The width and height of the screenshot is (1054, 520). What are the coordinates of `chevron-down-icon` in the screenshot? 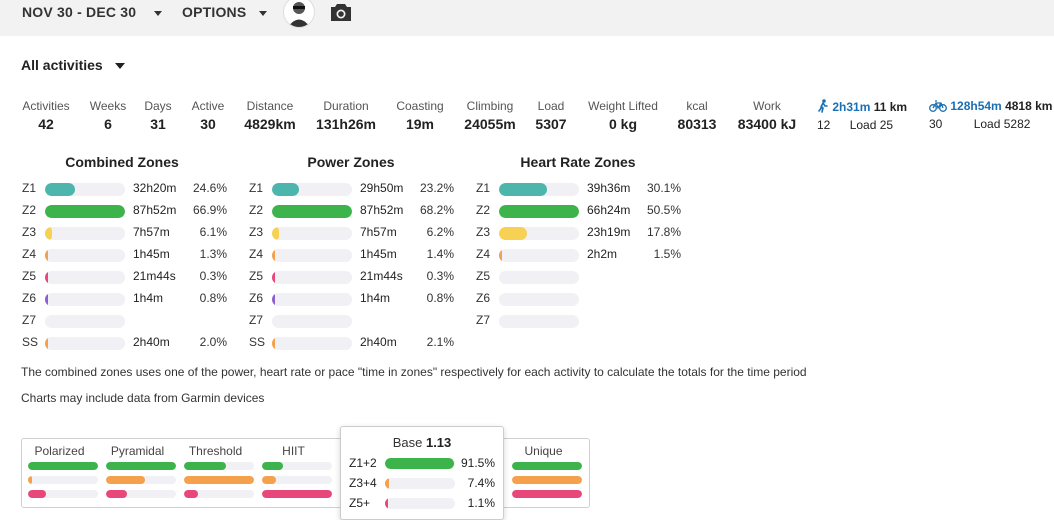 It's located at (158, 13).